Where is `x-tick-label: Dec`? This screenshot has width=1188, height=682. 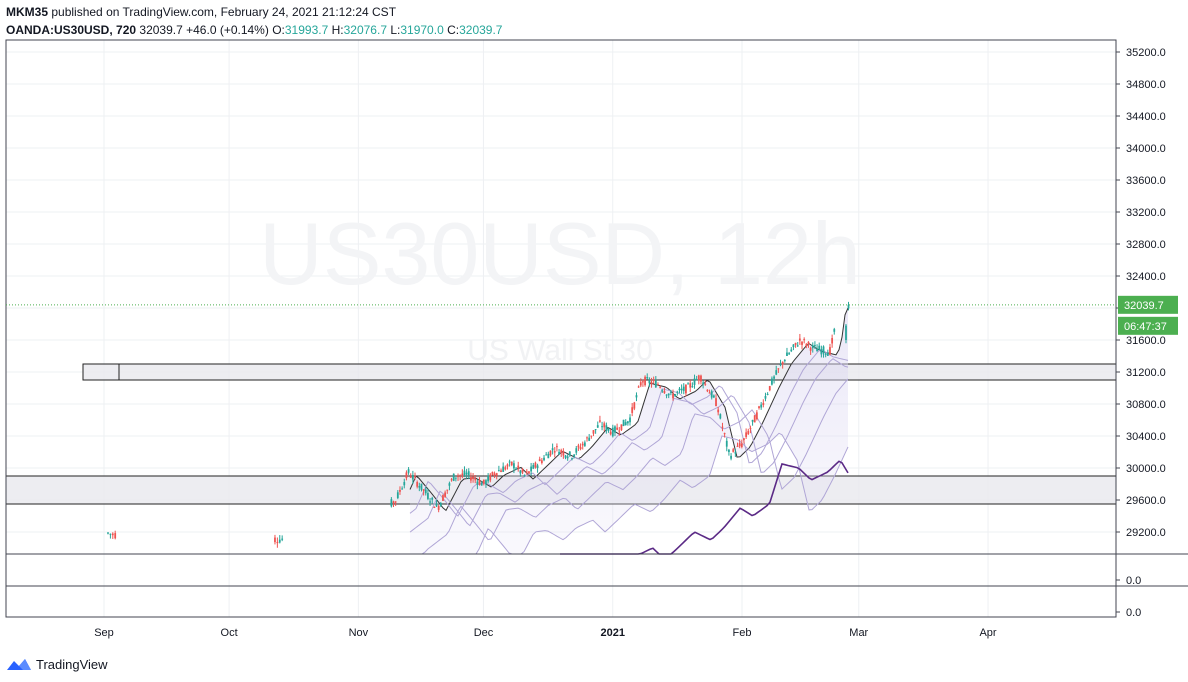
x-tick-label: Dec is located at coordinates (484, 633).